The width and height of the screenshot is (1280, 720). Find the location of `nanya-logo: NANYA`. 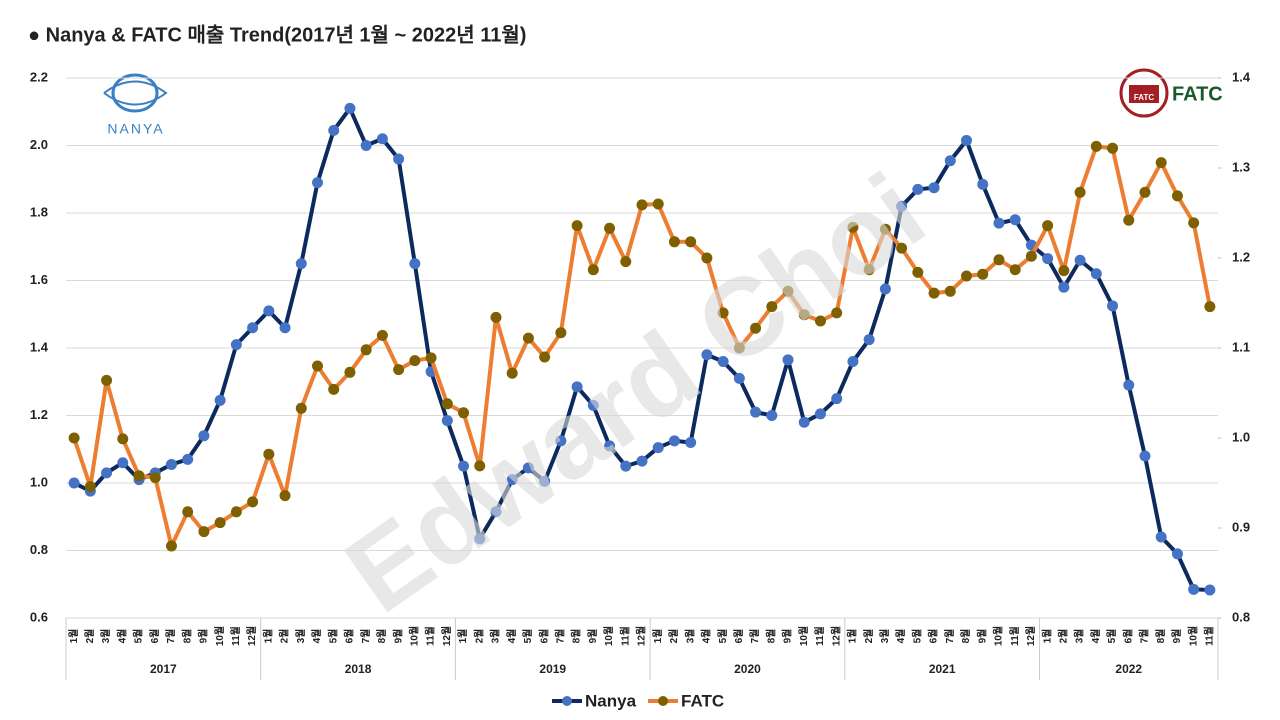

nanya-logo: NANYA is located at coordinates (135, 105).